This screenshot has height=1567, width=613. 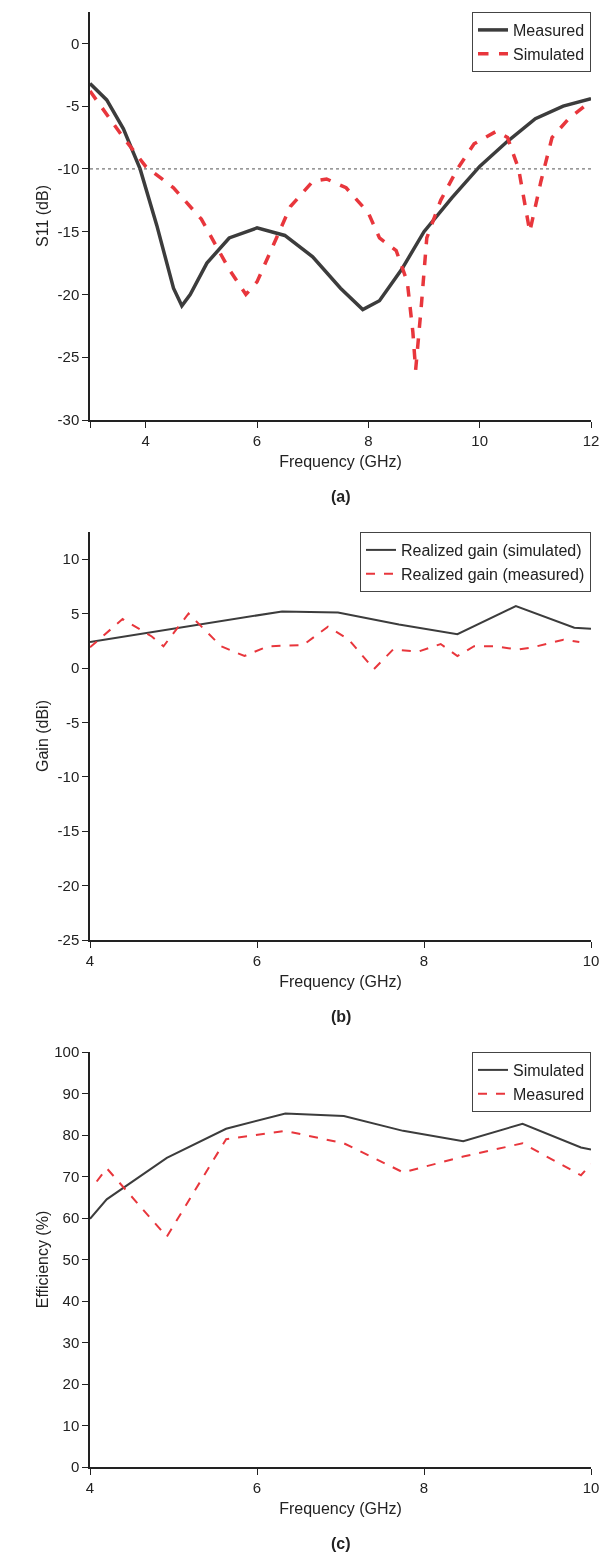 What do you see at coordinates (71, 1093) in the screenshot?
I see `y-tick-label: 90` at bounding box center [71, 1093].